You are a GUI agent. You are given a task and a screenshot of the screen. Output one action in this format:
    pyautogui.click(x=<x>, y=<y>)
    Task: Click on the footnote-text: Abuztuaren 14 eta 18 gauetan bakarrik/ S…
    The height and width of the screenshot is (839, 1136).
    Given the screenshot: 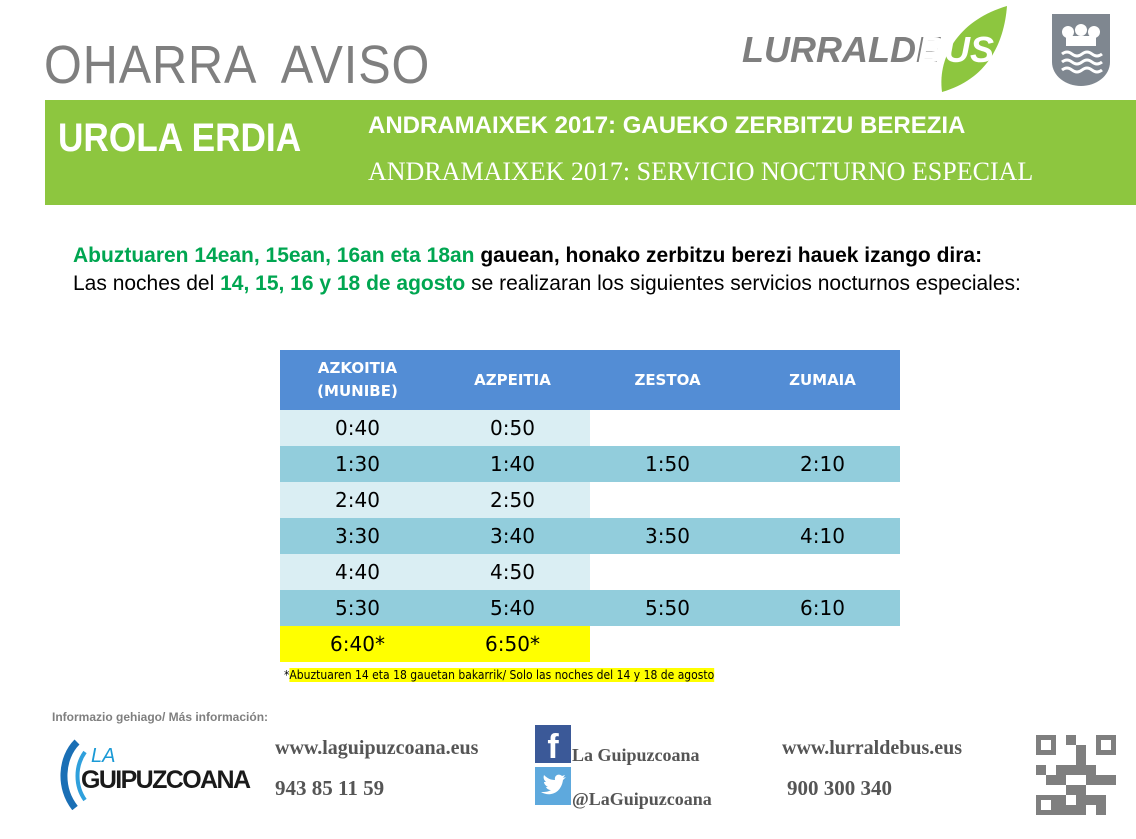 What is the action you would take?
    pyautogui.click(x=502, y=675)
    